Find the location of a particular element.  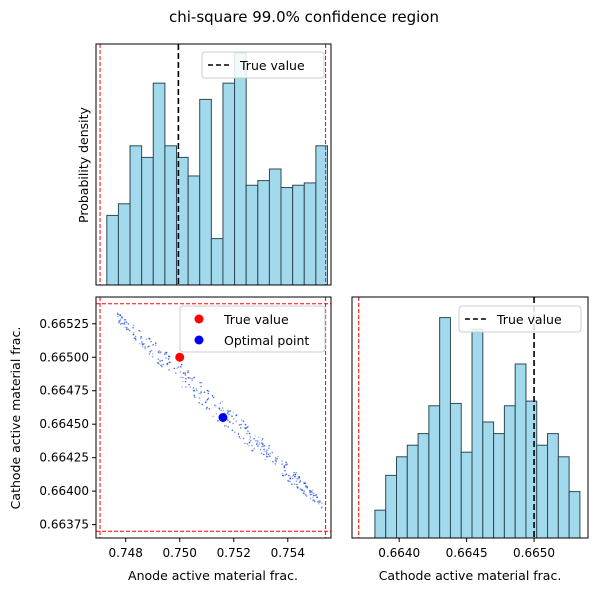

x-tick-label: 0.6650 is located at coordinates (534, 553).